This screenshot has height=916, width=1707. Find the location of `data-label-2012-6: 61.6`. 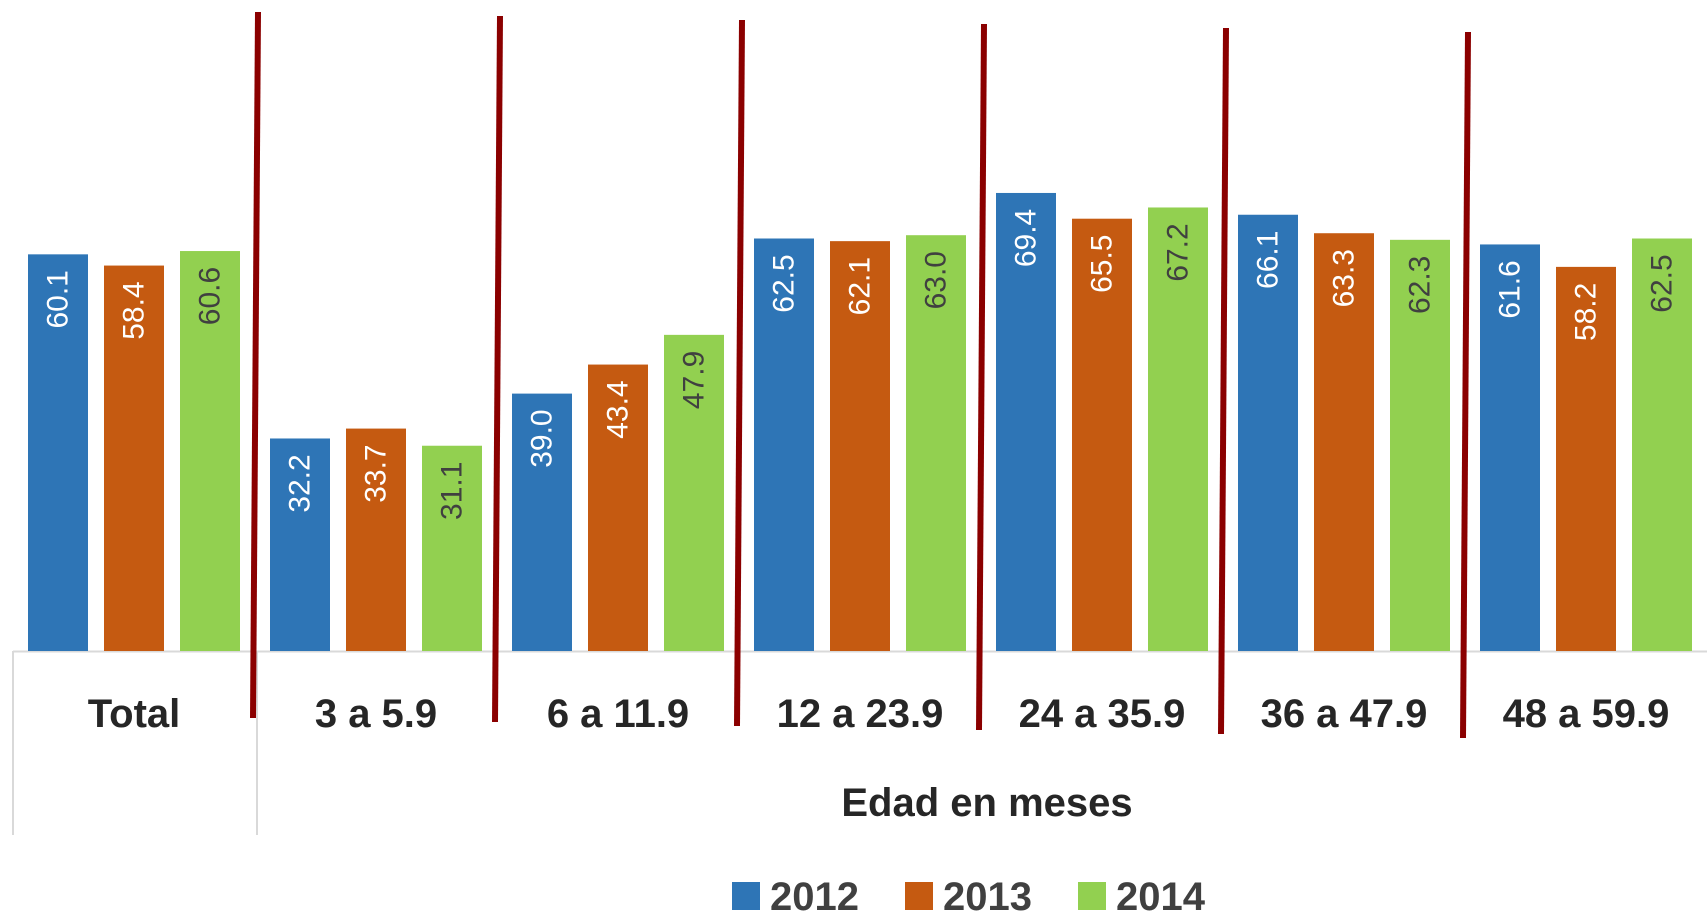

data-label-2012-6: 61.6 is located at coordinates (1510, 289).